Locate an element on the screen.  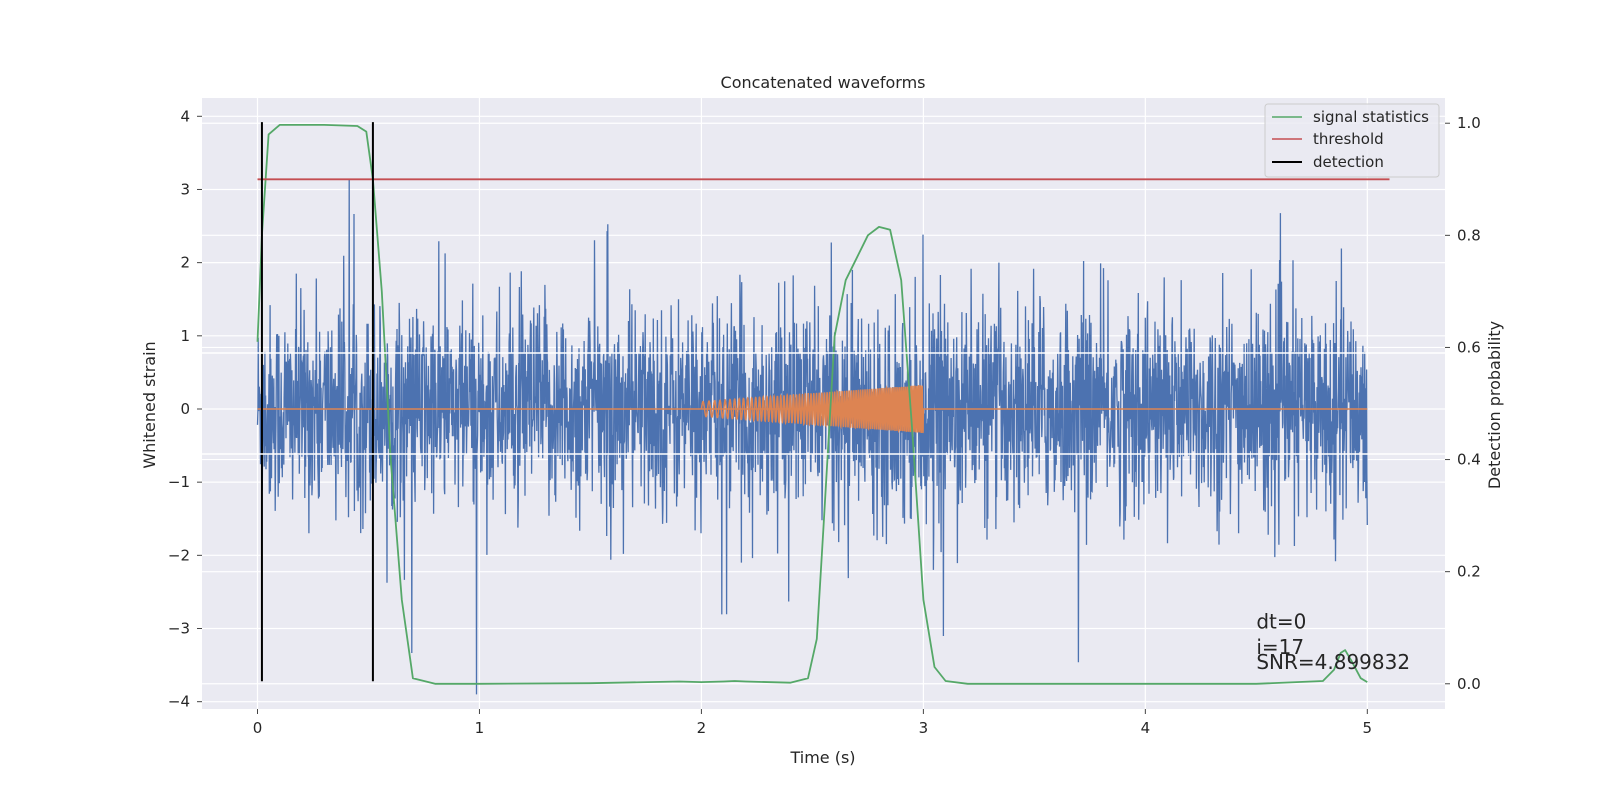
y-tick-label: 3 is located at coordinates (185, 189).